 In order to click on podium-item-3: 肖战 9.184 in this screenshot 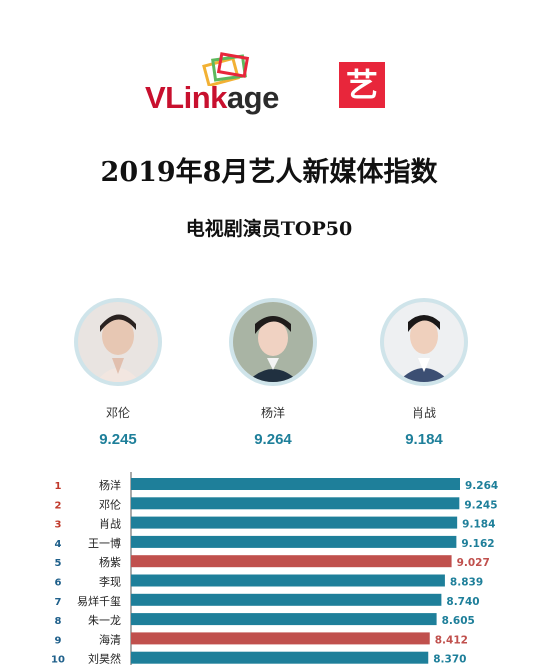, I will do `click(424, 373)`.